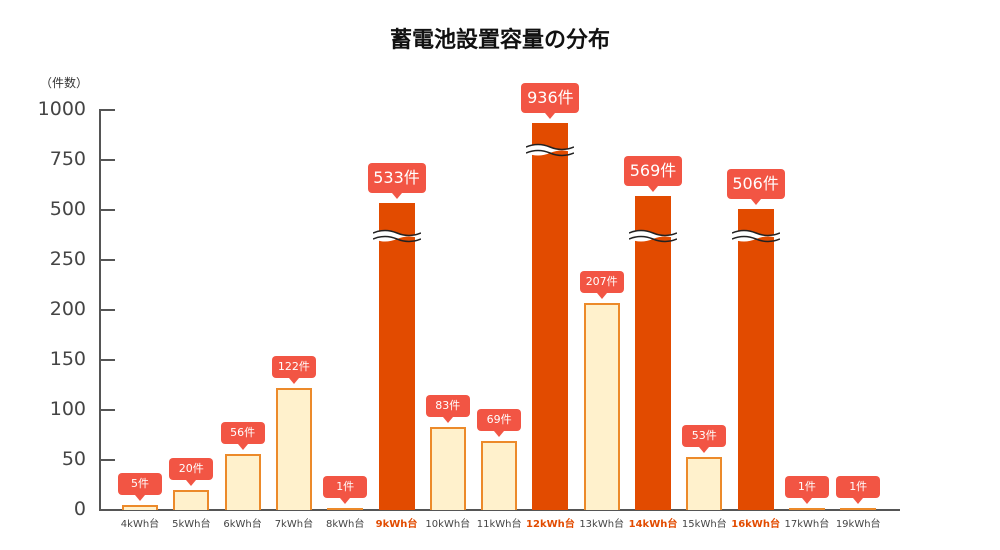  What do you see at coordinates (293, 370) in the screenshot?
I see `data-label-bubble: 122件` at bounding box center [293, 370].